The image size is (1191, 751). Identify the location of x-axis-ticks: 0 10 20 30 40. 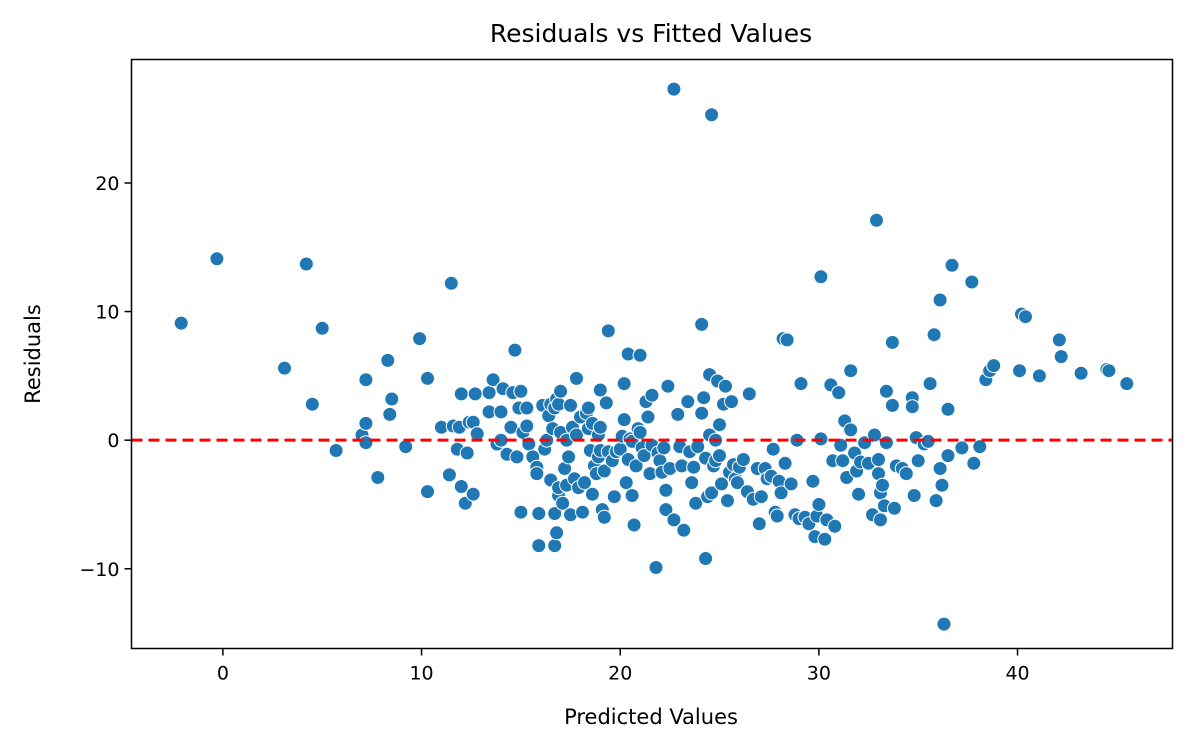
(623, 666).